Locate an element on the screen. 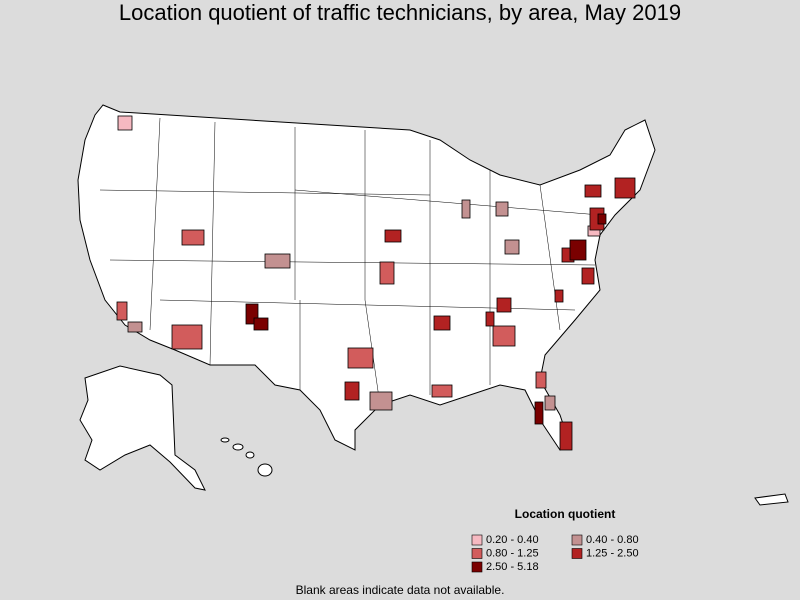 The width and height of the screenshot is (800, 600). legend-label: 2.50 - 5.18 is located at coordinates (512, 567).